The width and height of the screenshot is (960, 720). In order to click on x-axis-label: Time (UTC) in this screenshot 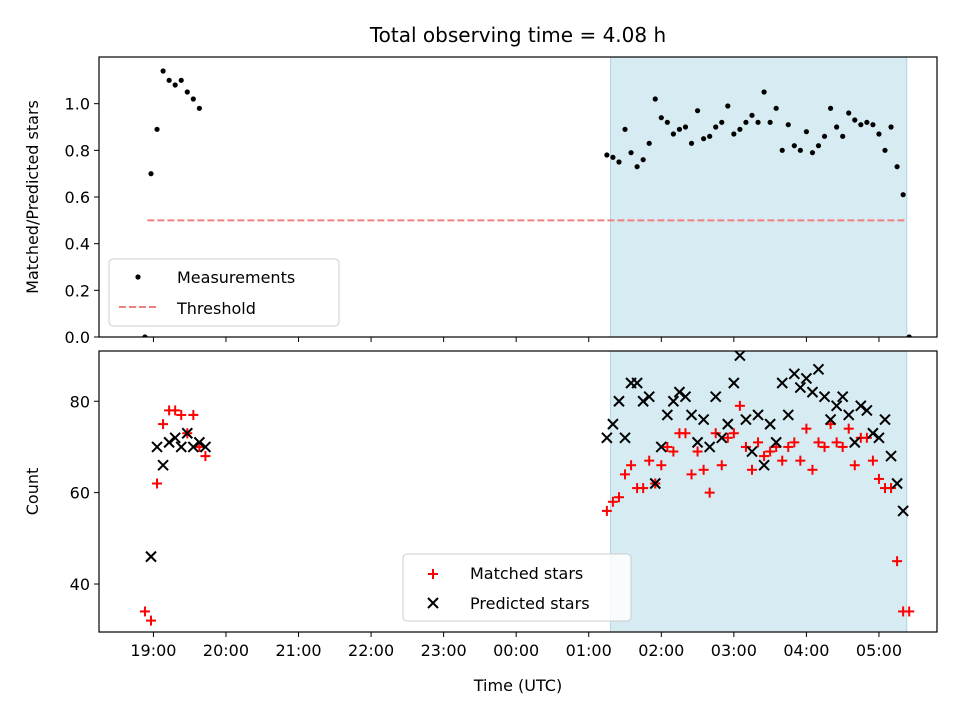, I will do `click(517, 685)`.